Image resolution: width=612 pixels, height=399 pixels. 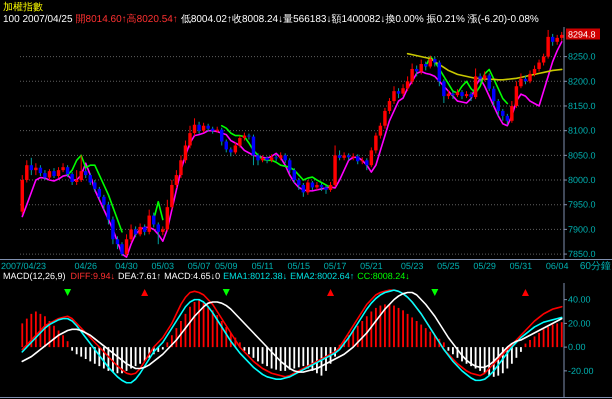 What do you see at coordinates (371, 266) in the screenshot?
I see `x-tick-label: 05/21` at bounding box center [371, 266].